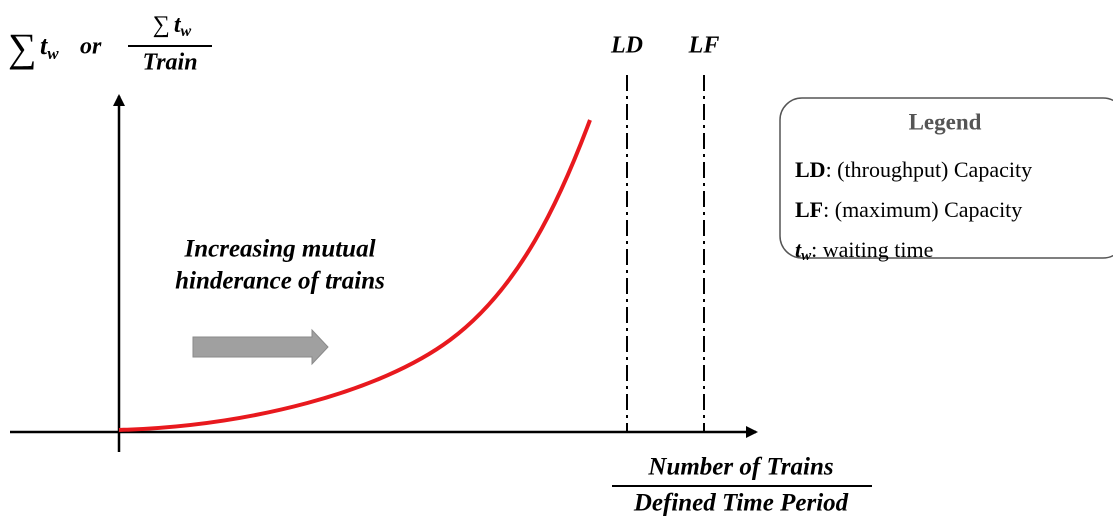  I want to click on legend-item: LF: (maximum) Capacity, so click(908, 209).